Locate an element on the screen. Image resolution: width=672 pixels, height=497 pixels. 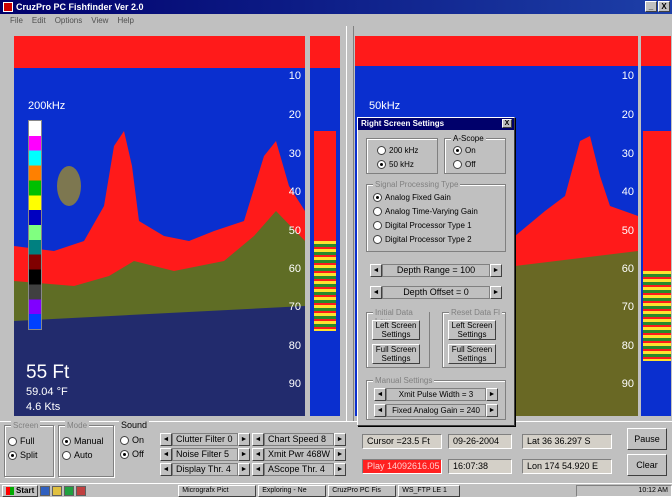
signal-analog-fixed-radio: Analog Fixed Gain is located at coordinates (412, 197).